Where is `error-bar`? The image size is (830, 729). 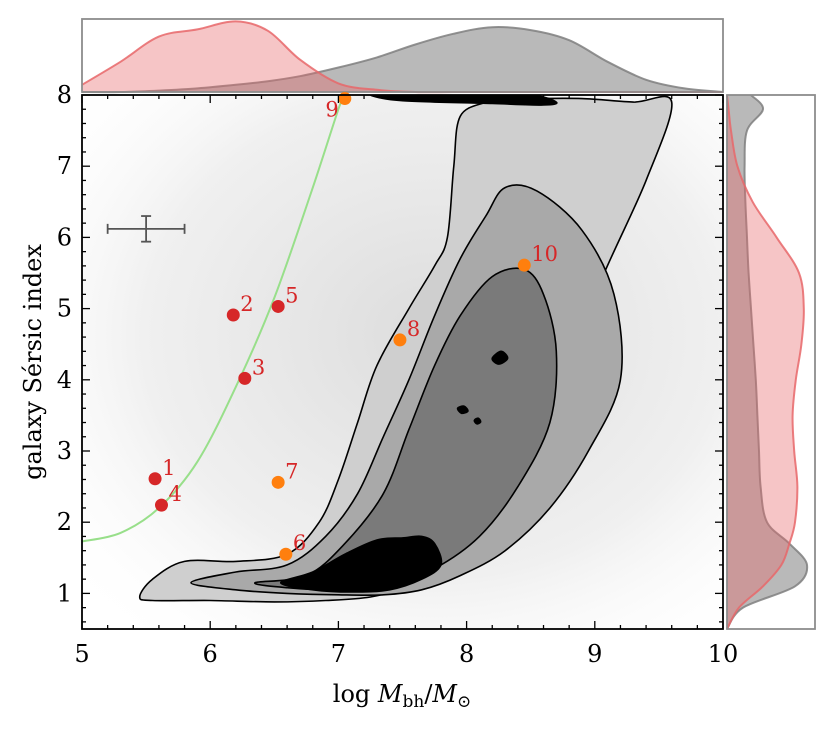 error-bar is located at coordinates (146, 229).